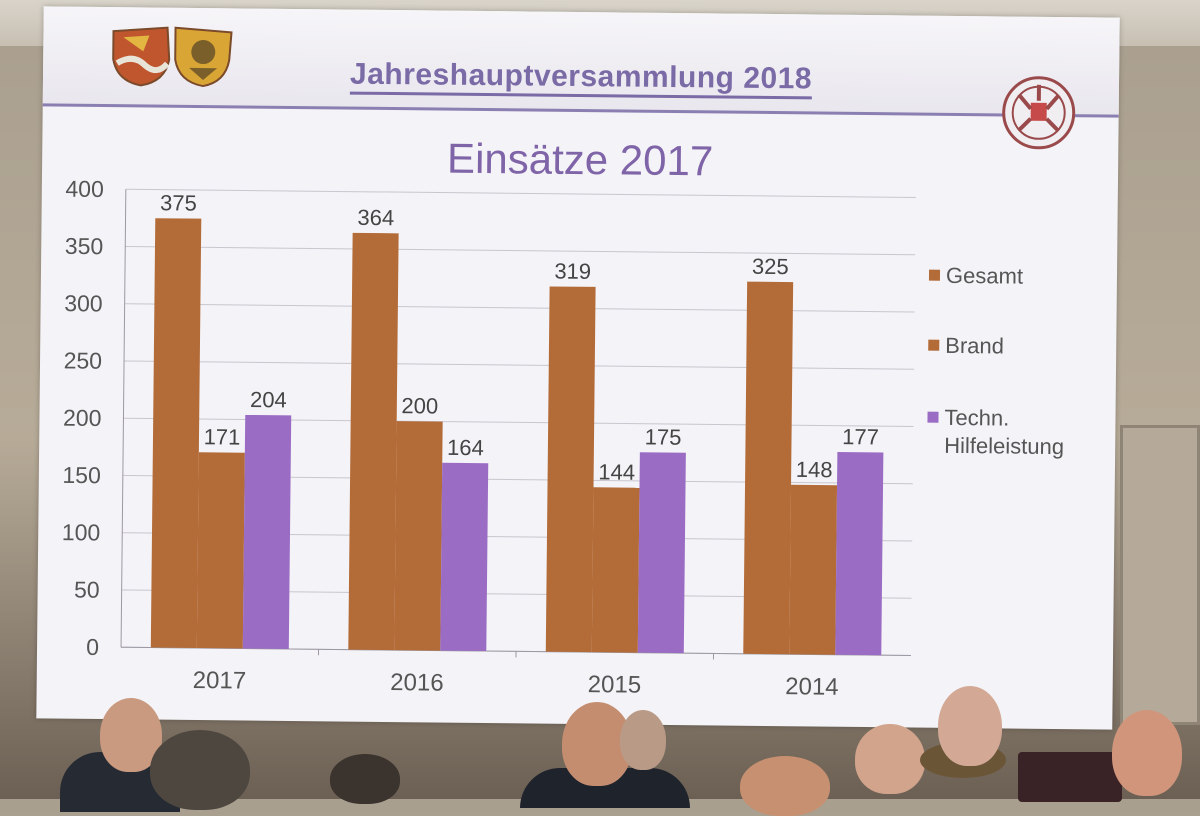  Describe the element at coordinates (178, 202) in the screenshot. I see `data-label: 375` at that location.